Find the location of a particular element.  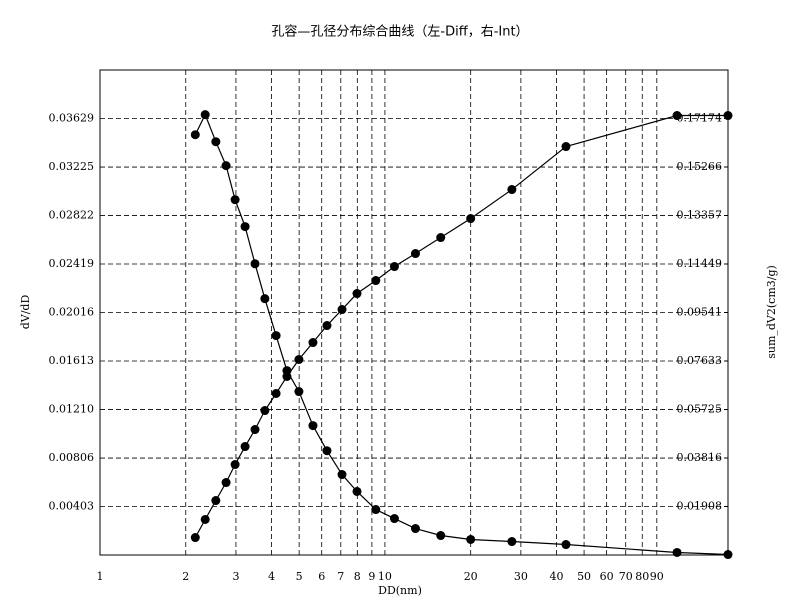

y2-tick-label: 0.03816 is located at coordinates (700, 457).